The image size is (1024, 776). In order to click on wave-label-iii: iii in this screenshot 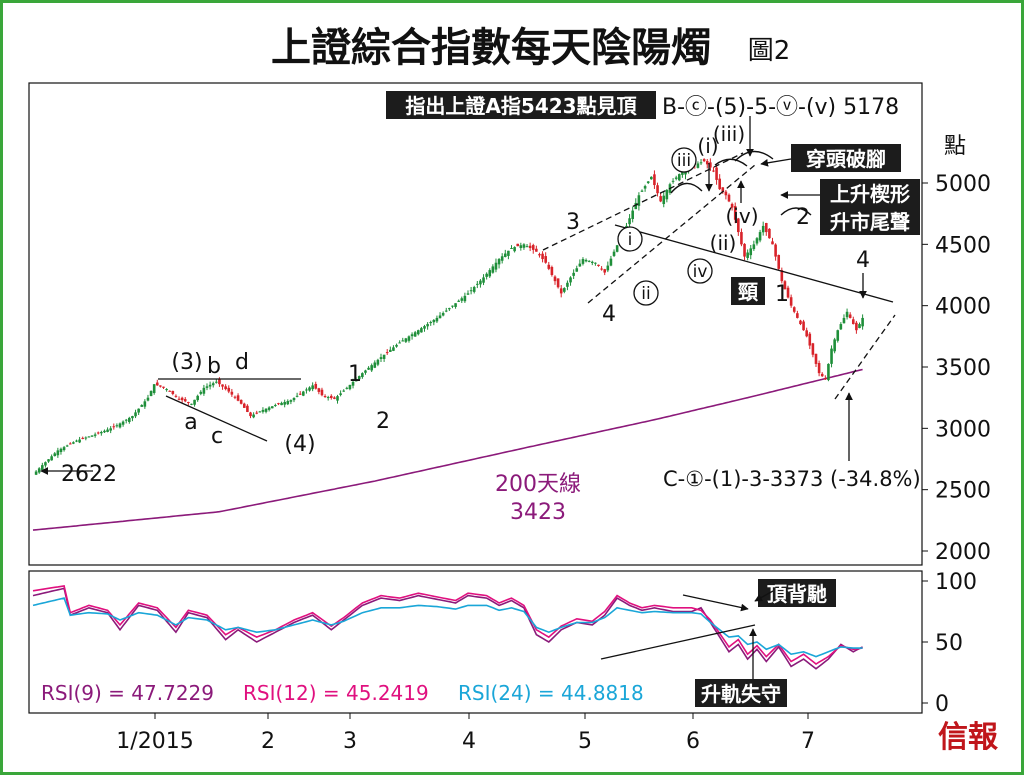, I will do `click(684, 161)`.